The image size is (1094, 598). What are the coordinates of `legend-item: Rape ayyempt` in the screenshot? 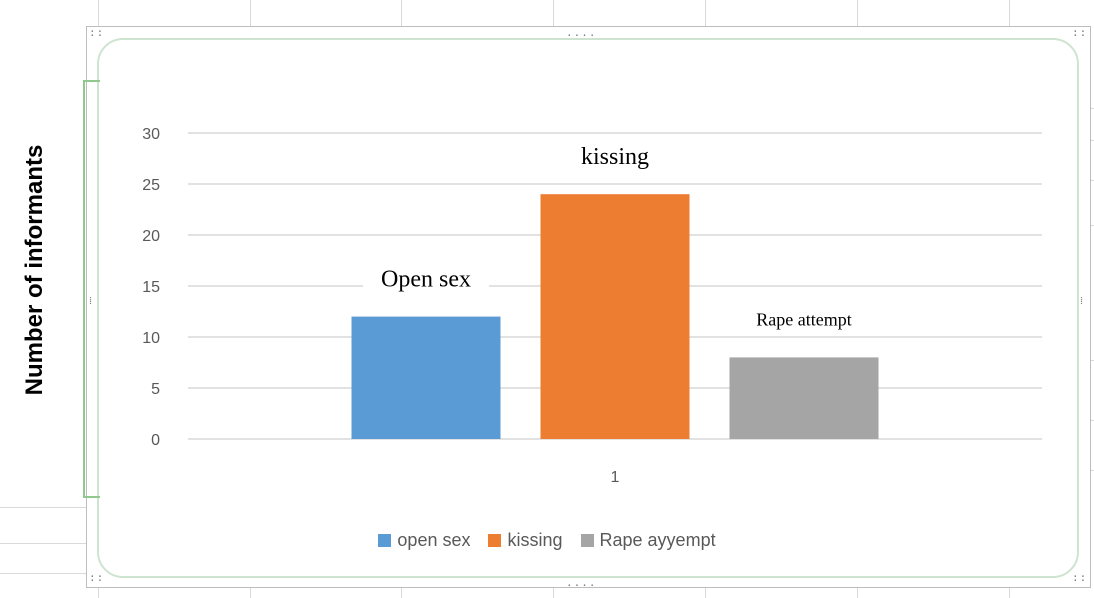 It's located at (648, 540).